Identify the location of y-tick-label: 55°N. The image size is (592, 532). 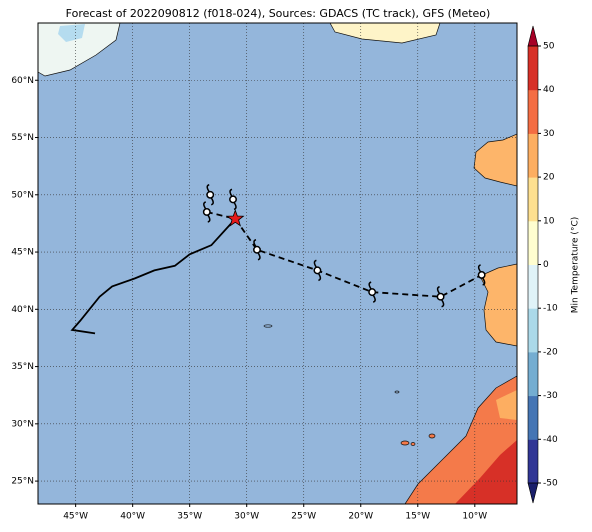
(22, 138).